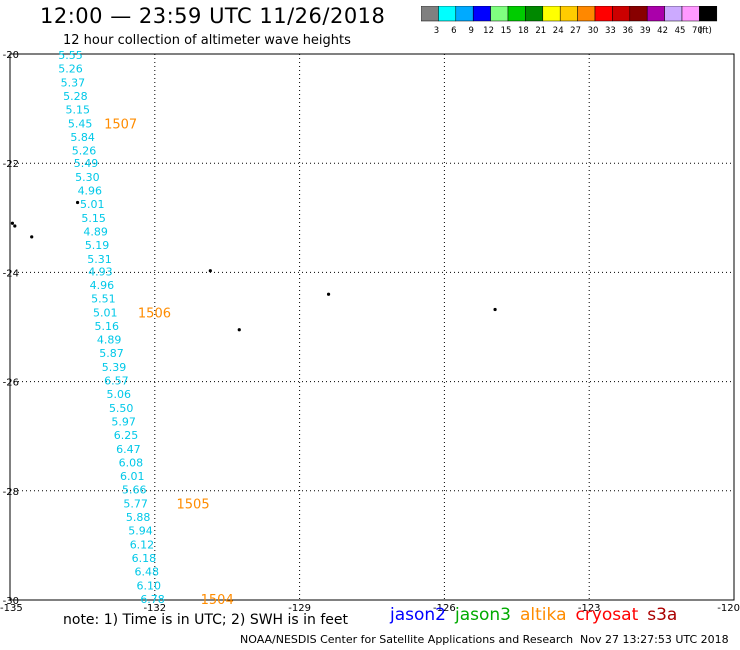 The width and height of the screenshot is (740, 650). Describe the element at coordinates (152, 599) in the screenshot. I see `wave-height-label: 6.78` at that location.